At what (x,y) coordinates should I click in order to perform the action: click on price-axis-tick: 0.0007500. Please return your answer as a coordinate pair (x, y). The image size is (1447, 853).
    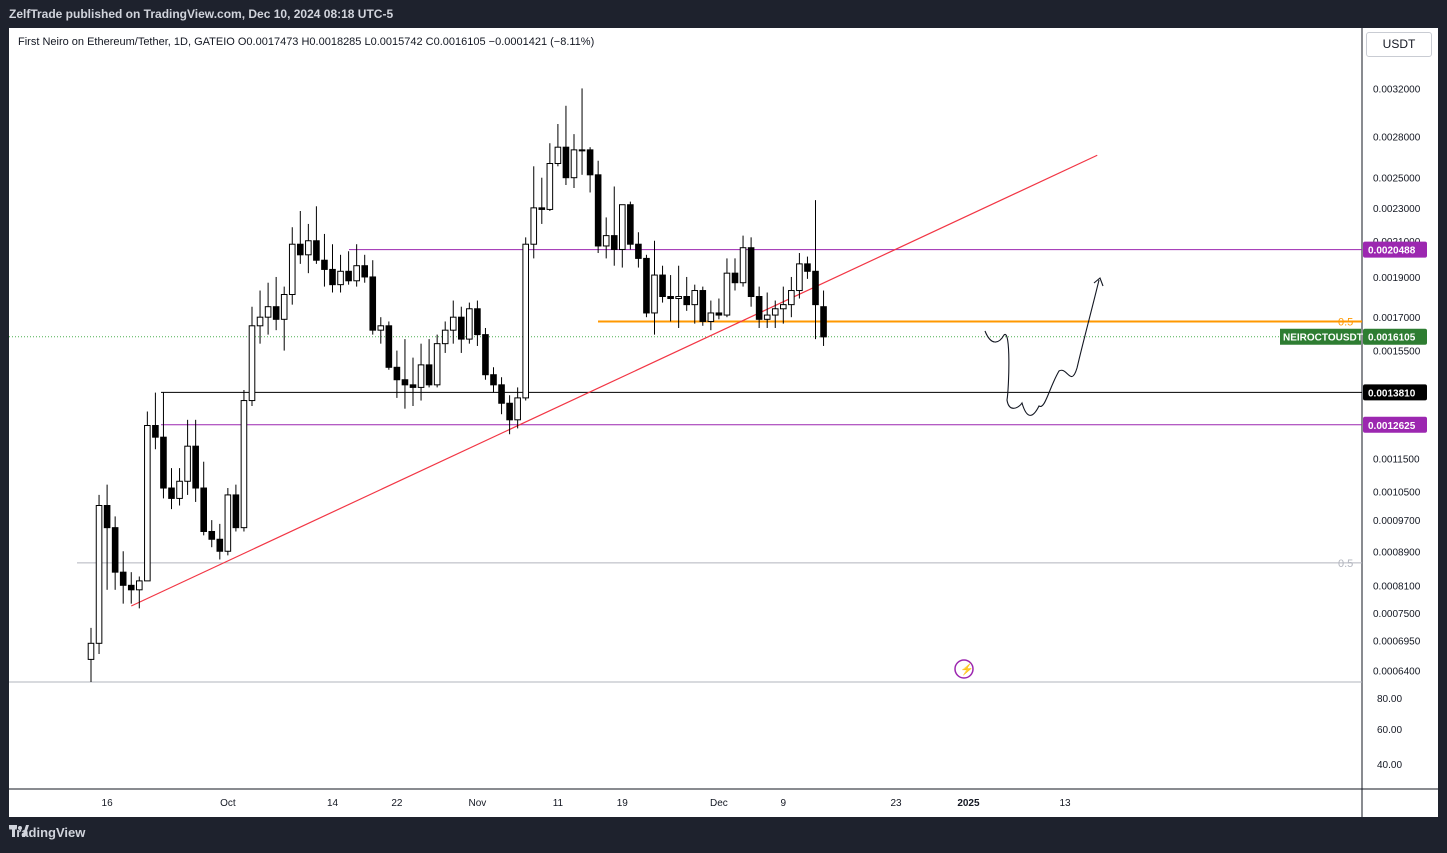
    Looking at the image, I should click on (1397, 614).